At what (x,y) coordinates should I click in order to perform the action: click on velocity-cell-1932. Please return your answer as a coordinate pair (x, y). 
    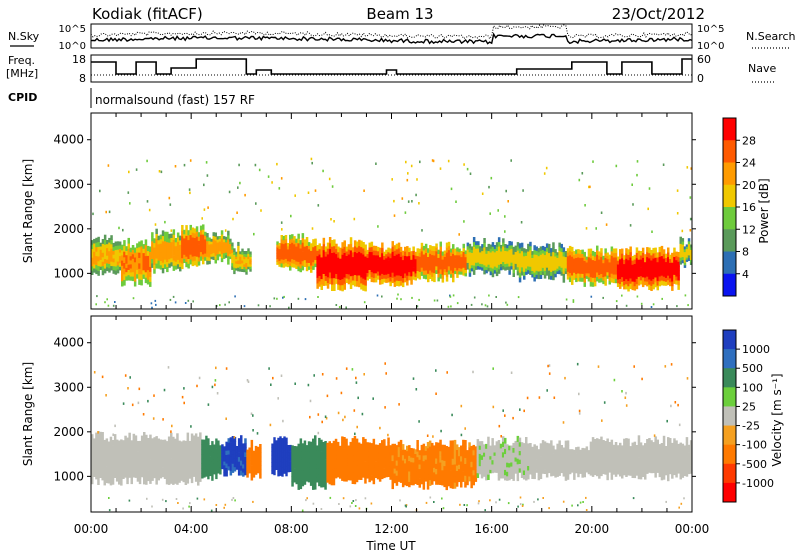
    Looking at the image, I should click on (603, 455).